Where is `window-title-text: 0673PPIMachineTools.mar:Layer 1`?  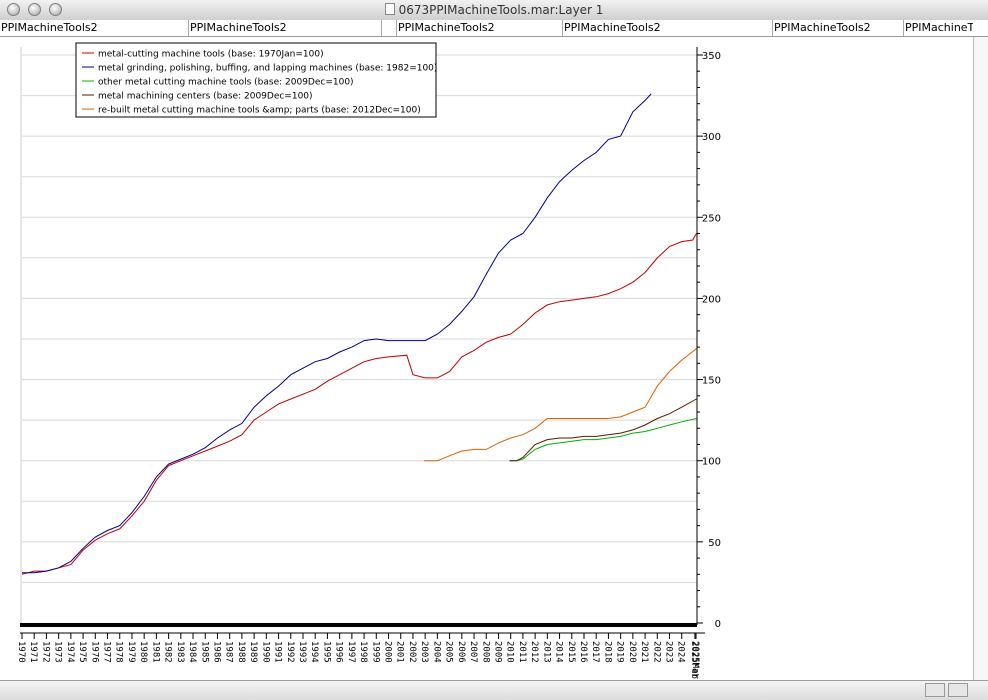
window-title-text: 0673PPIMachineTools.mar:Layer 1 is located at coordinates (501, 10).